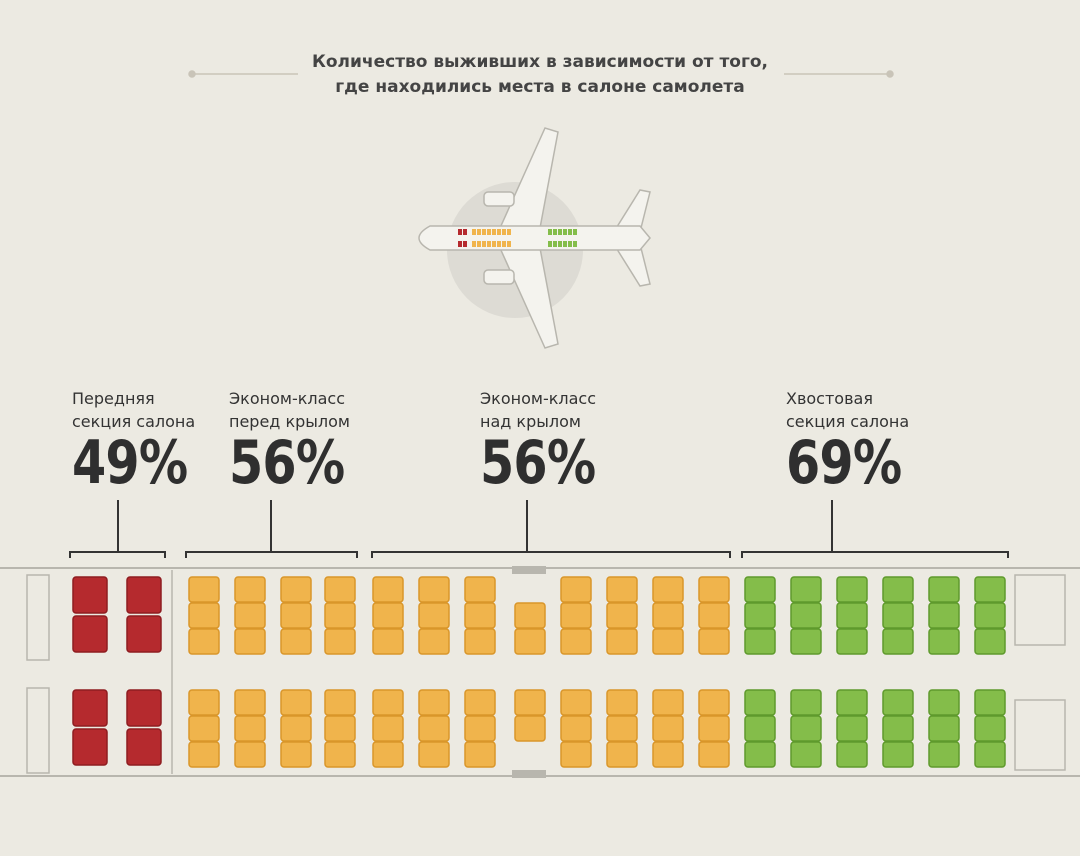 This screenshot has width=1080, height=856. Describe the element at coordinates (848, 421) in the screenshot. I see `section-label: секция салона` at that location.